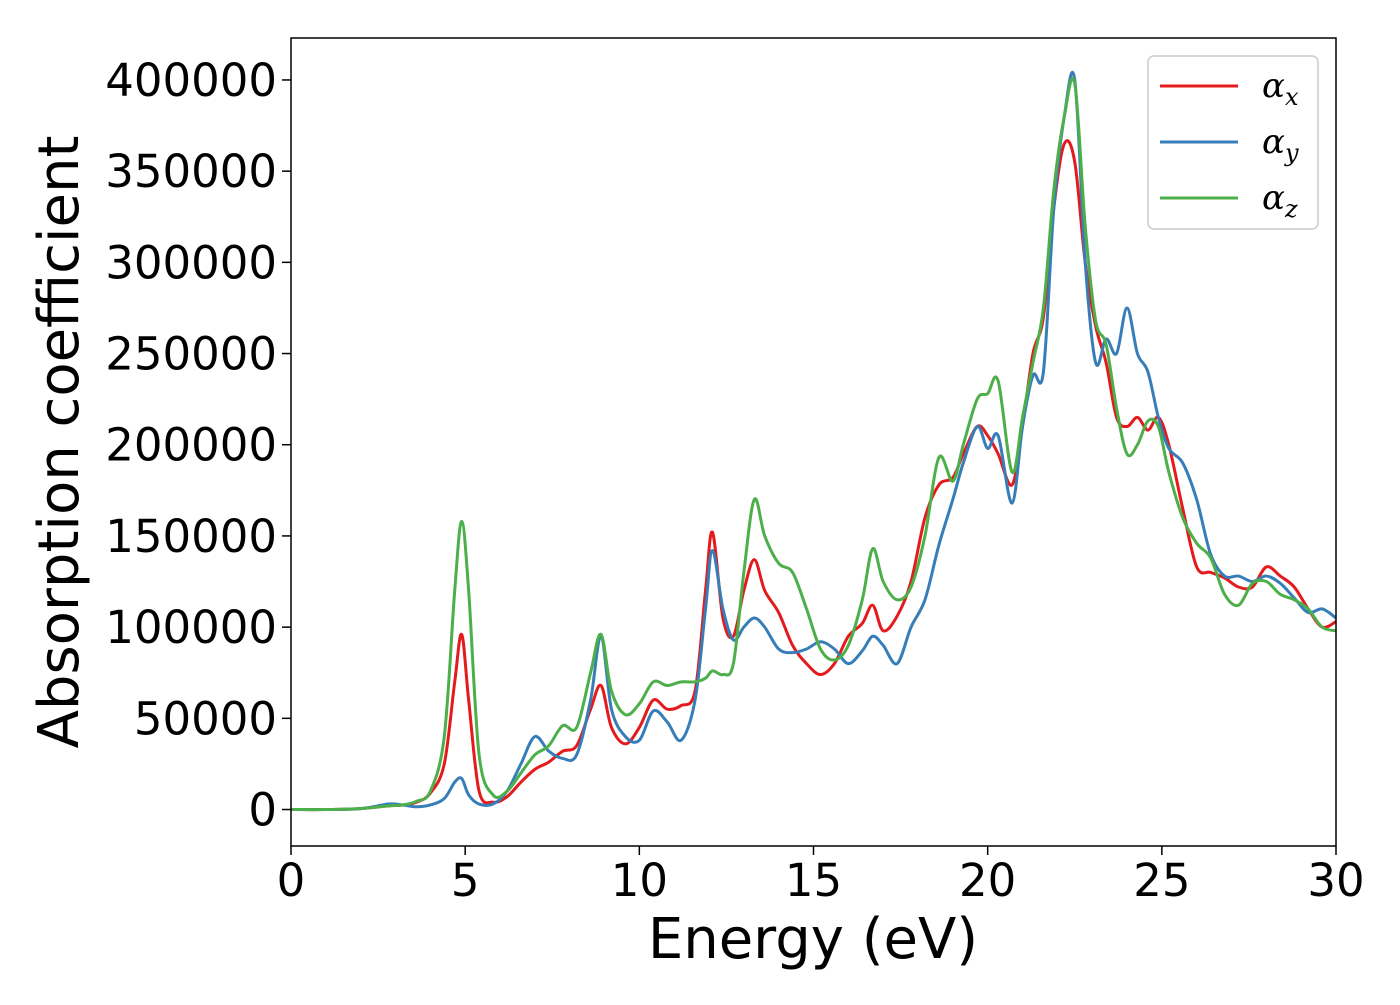 The height and width of the screenshot is (1005, 1400). I want to click on x-tick-label: 10, so click(639, 880).